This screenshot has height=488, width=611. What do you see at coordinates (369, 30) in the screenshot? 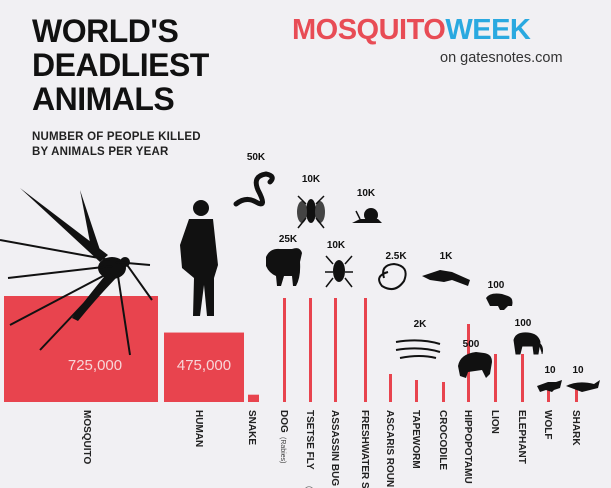
I see `brand-part-1: MOSQUITO` at bounding box center [369, 30].